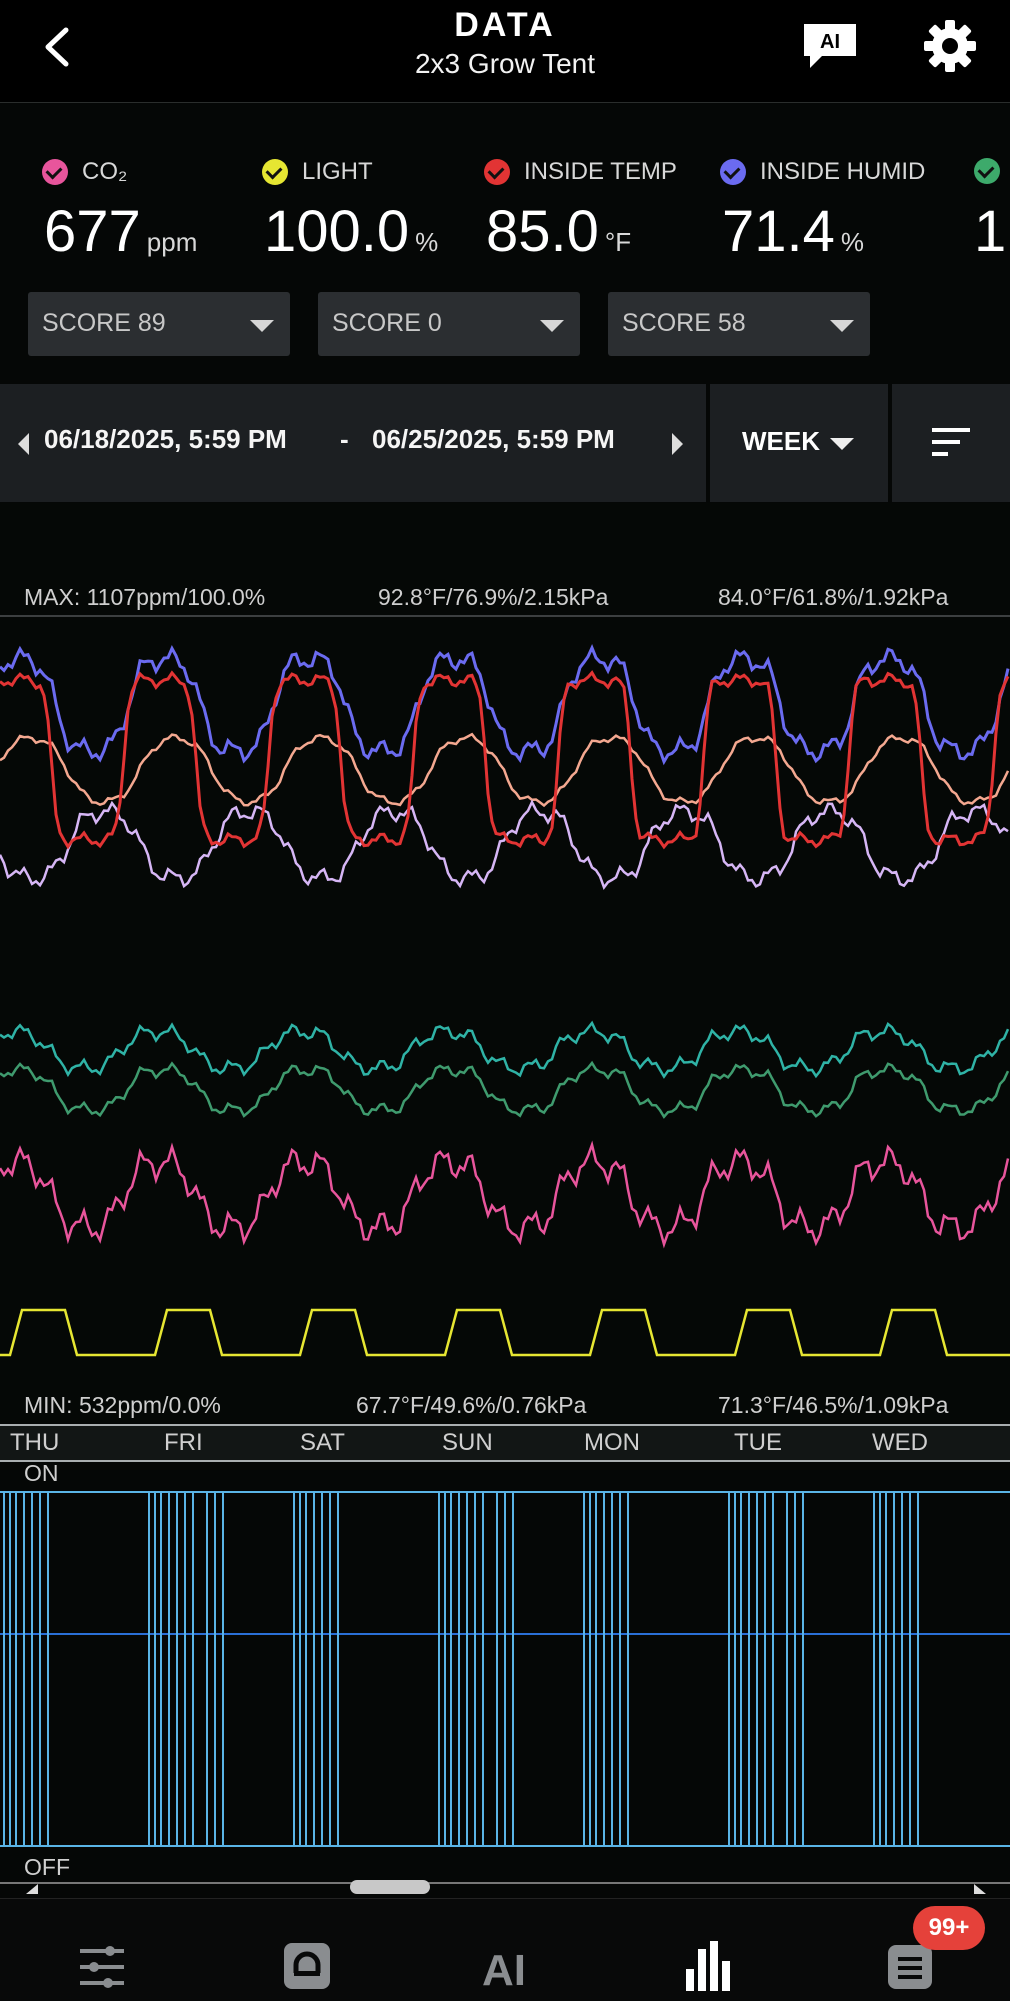 The height and width of the screenshot is (2001, 1010). I want to click on humid-series-line, so click(505, 704).